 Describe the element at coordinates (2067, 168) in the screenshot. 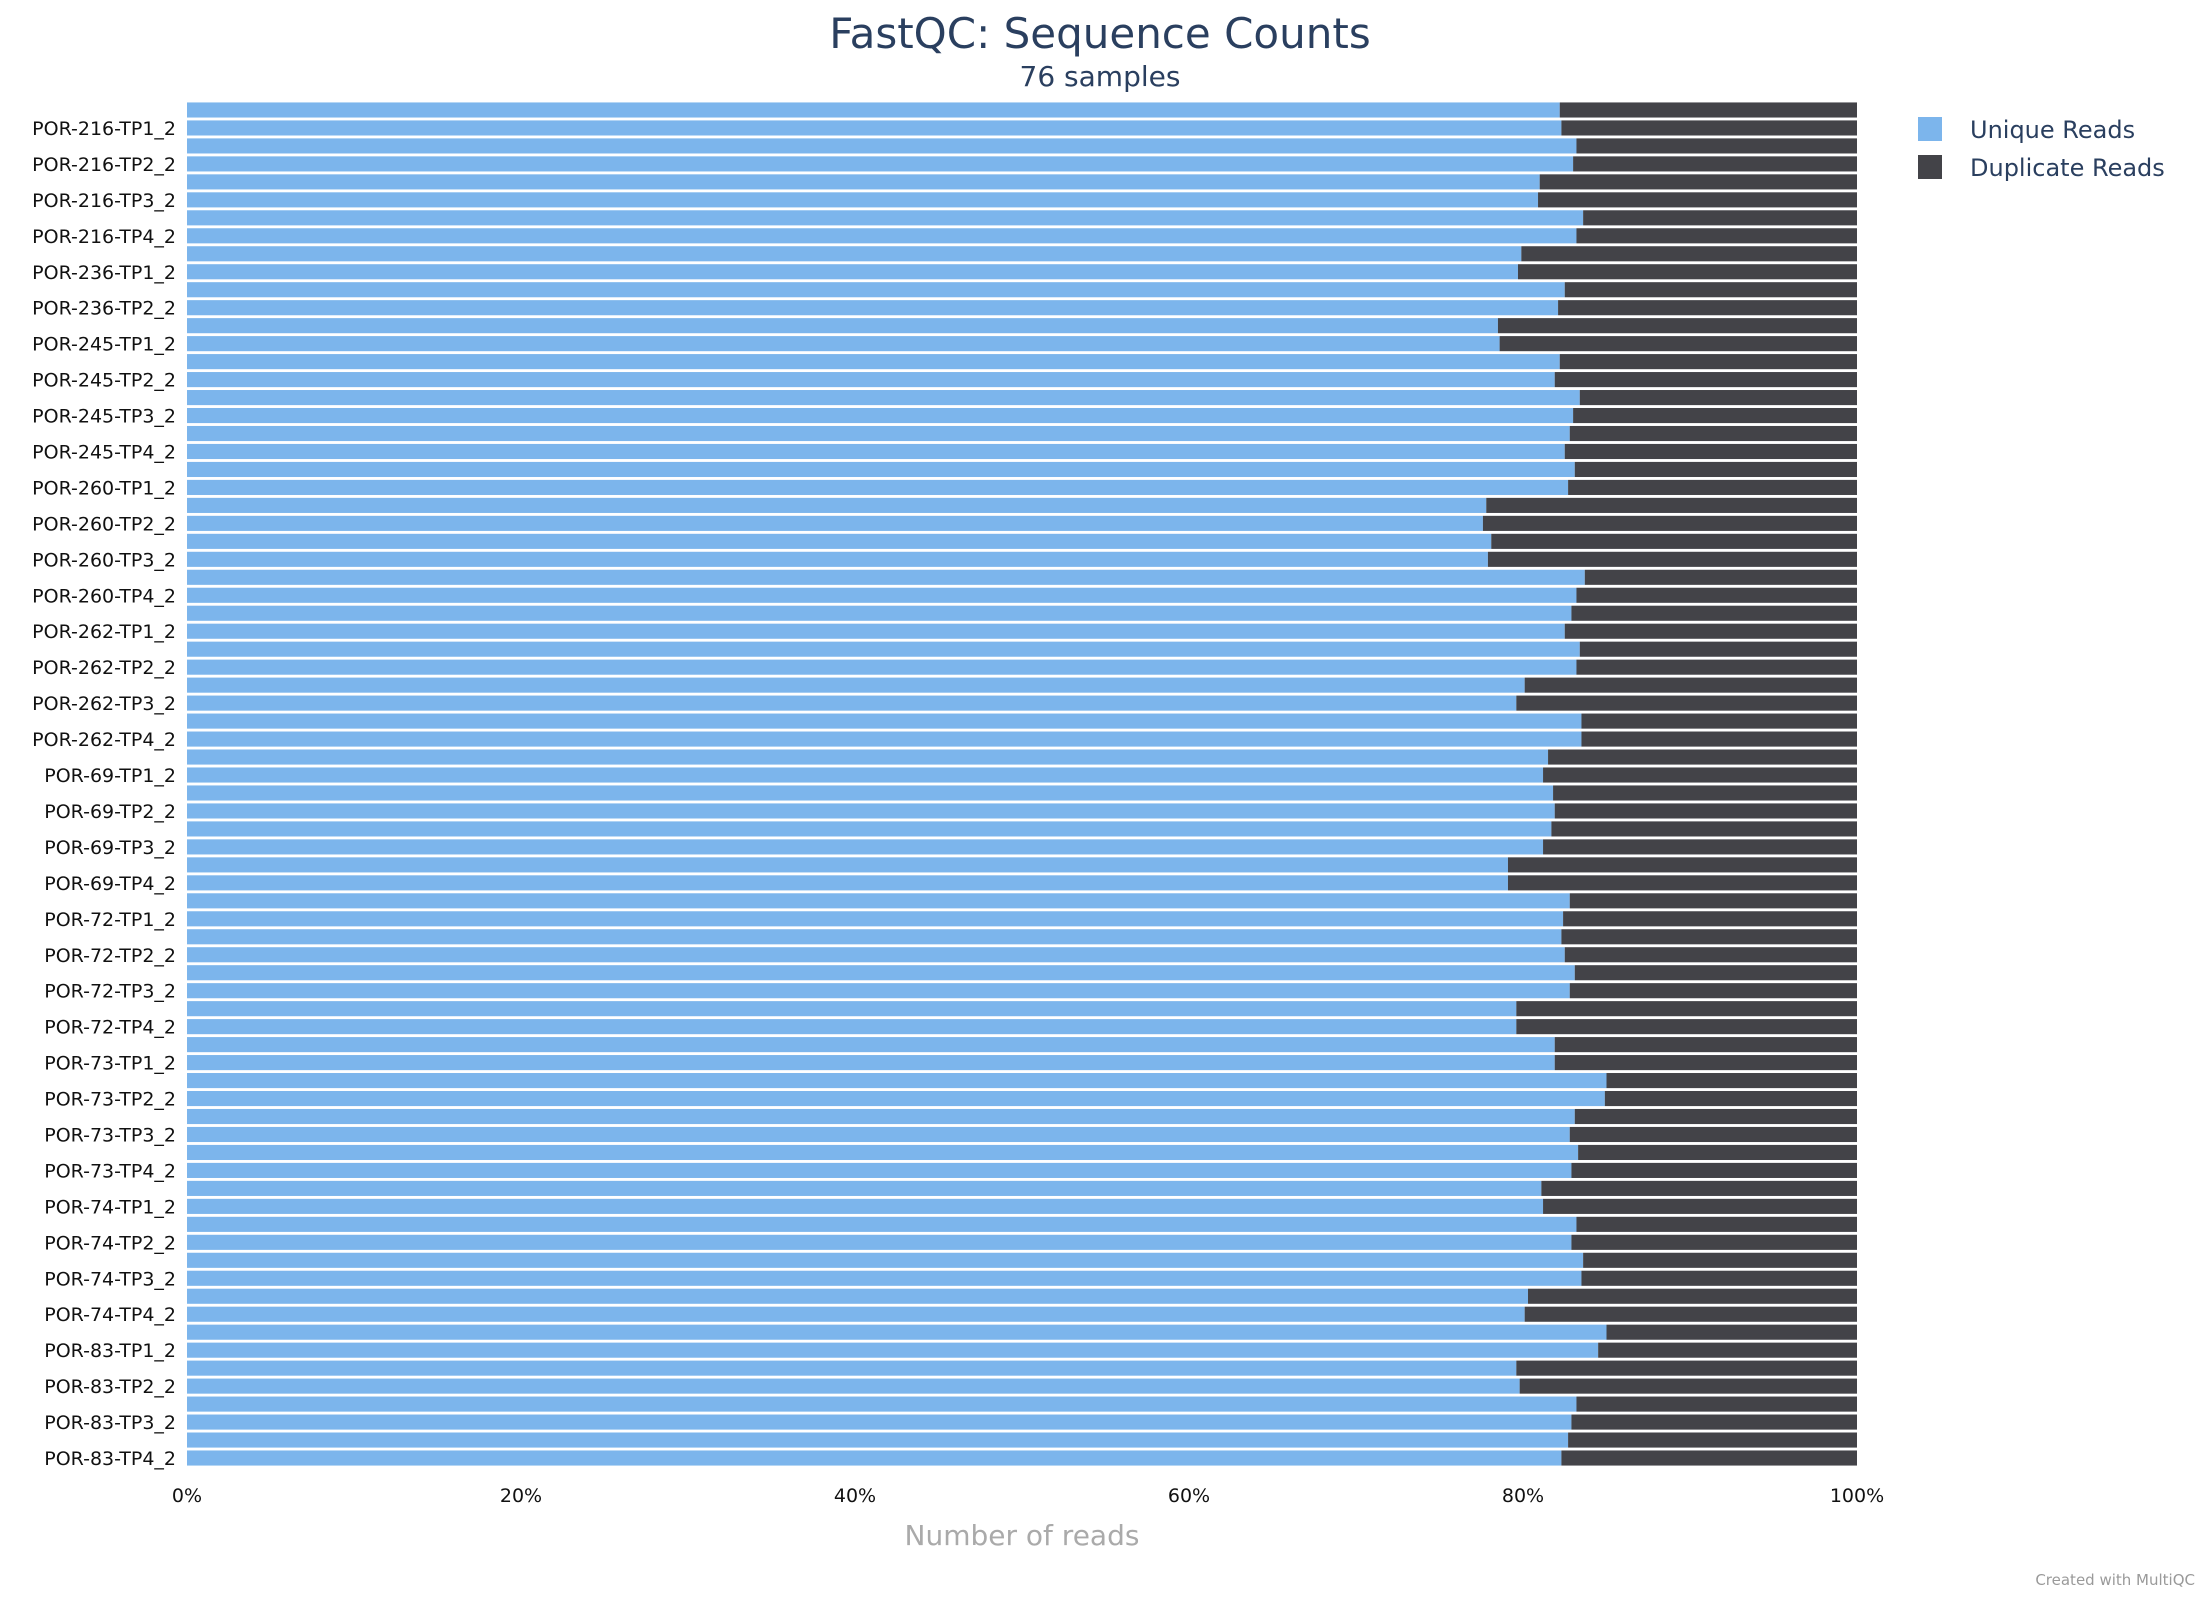

I see `legend-label-duplicate-reads: Duplicate Reads` at that location.